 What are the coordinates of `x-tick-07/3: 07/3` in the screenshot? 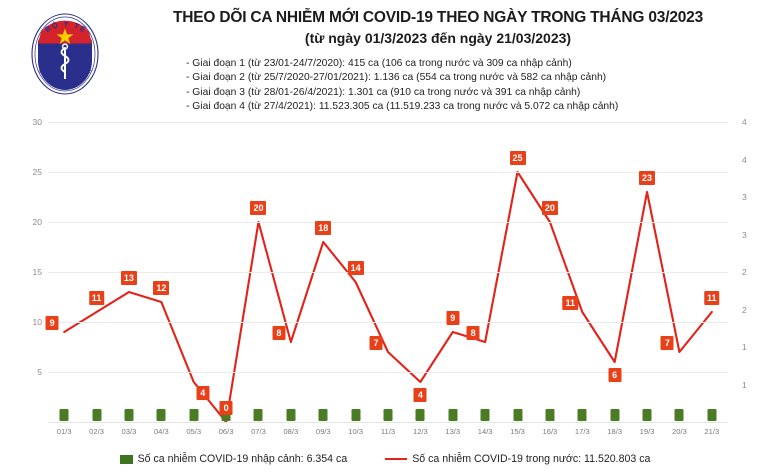 It's located at (258, 431).